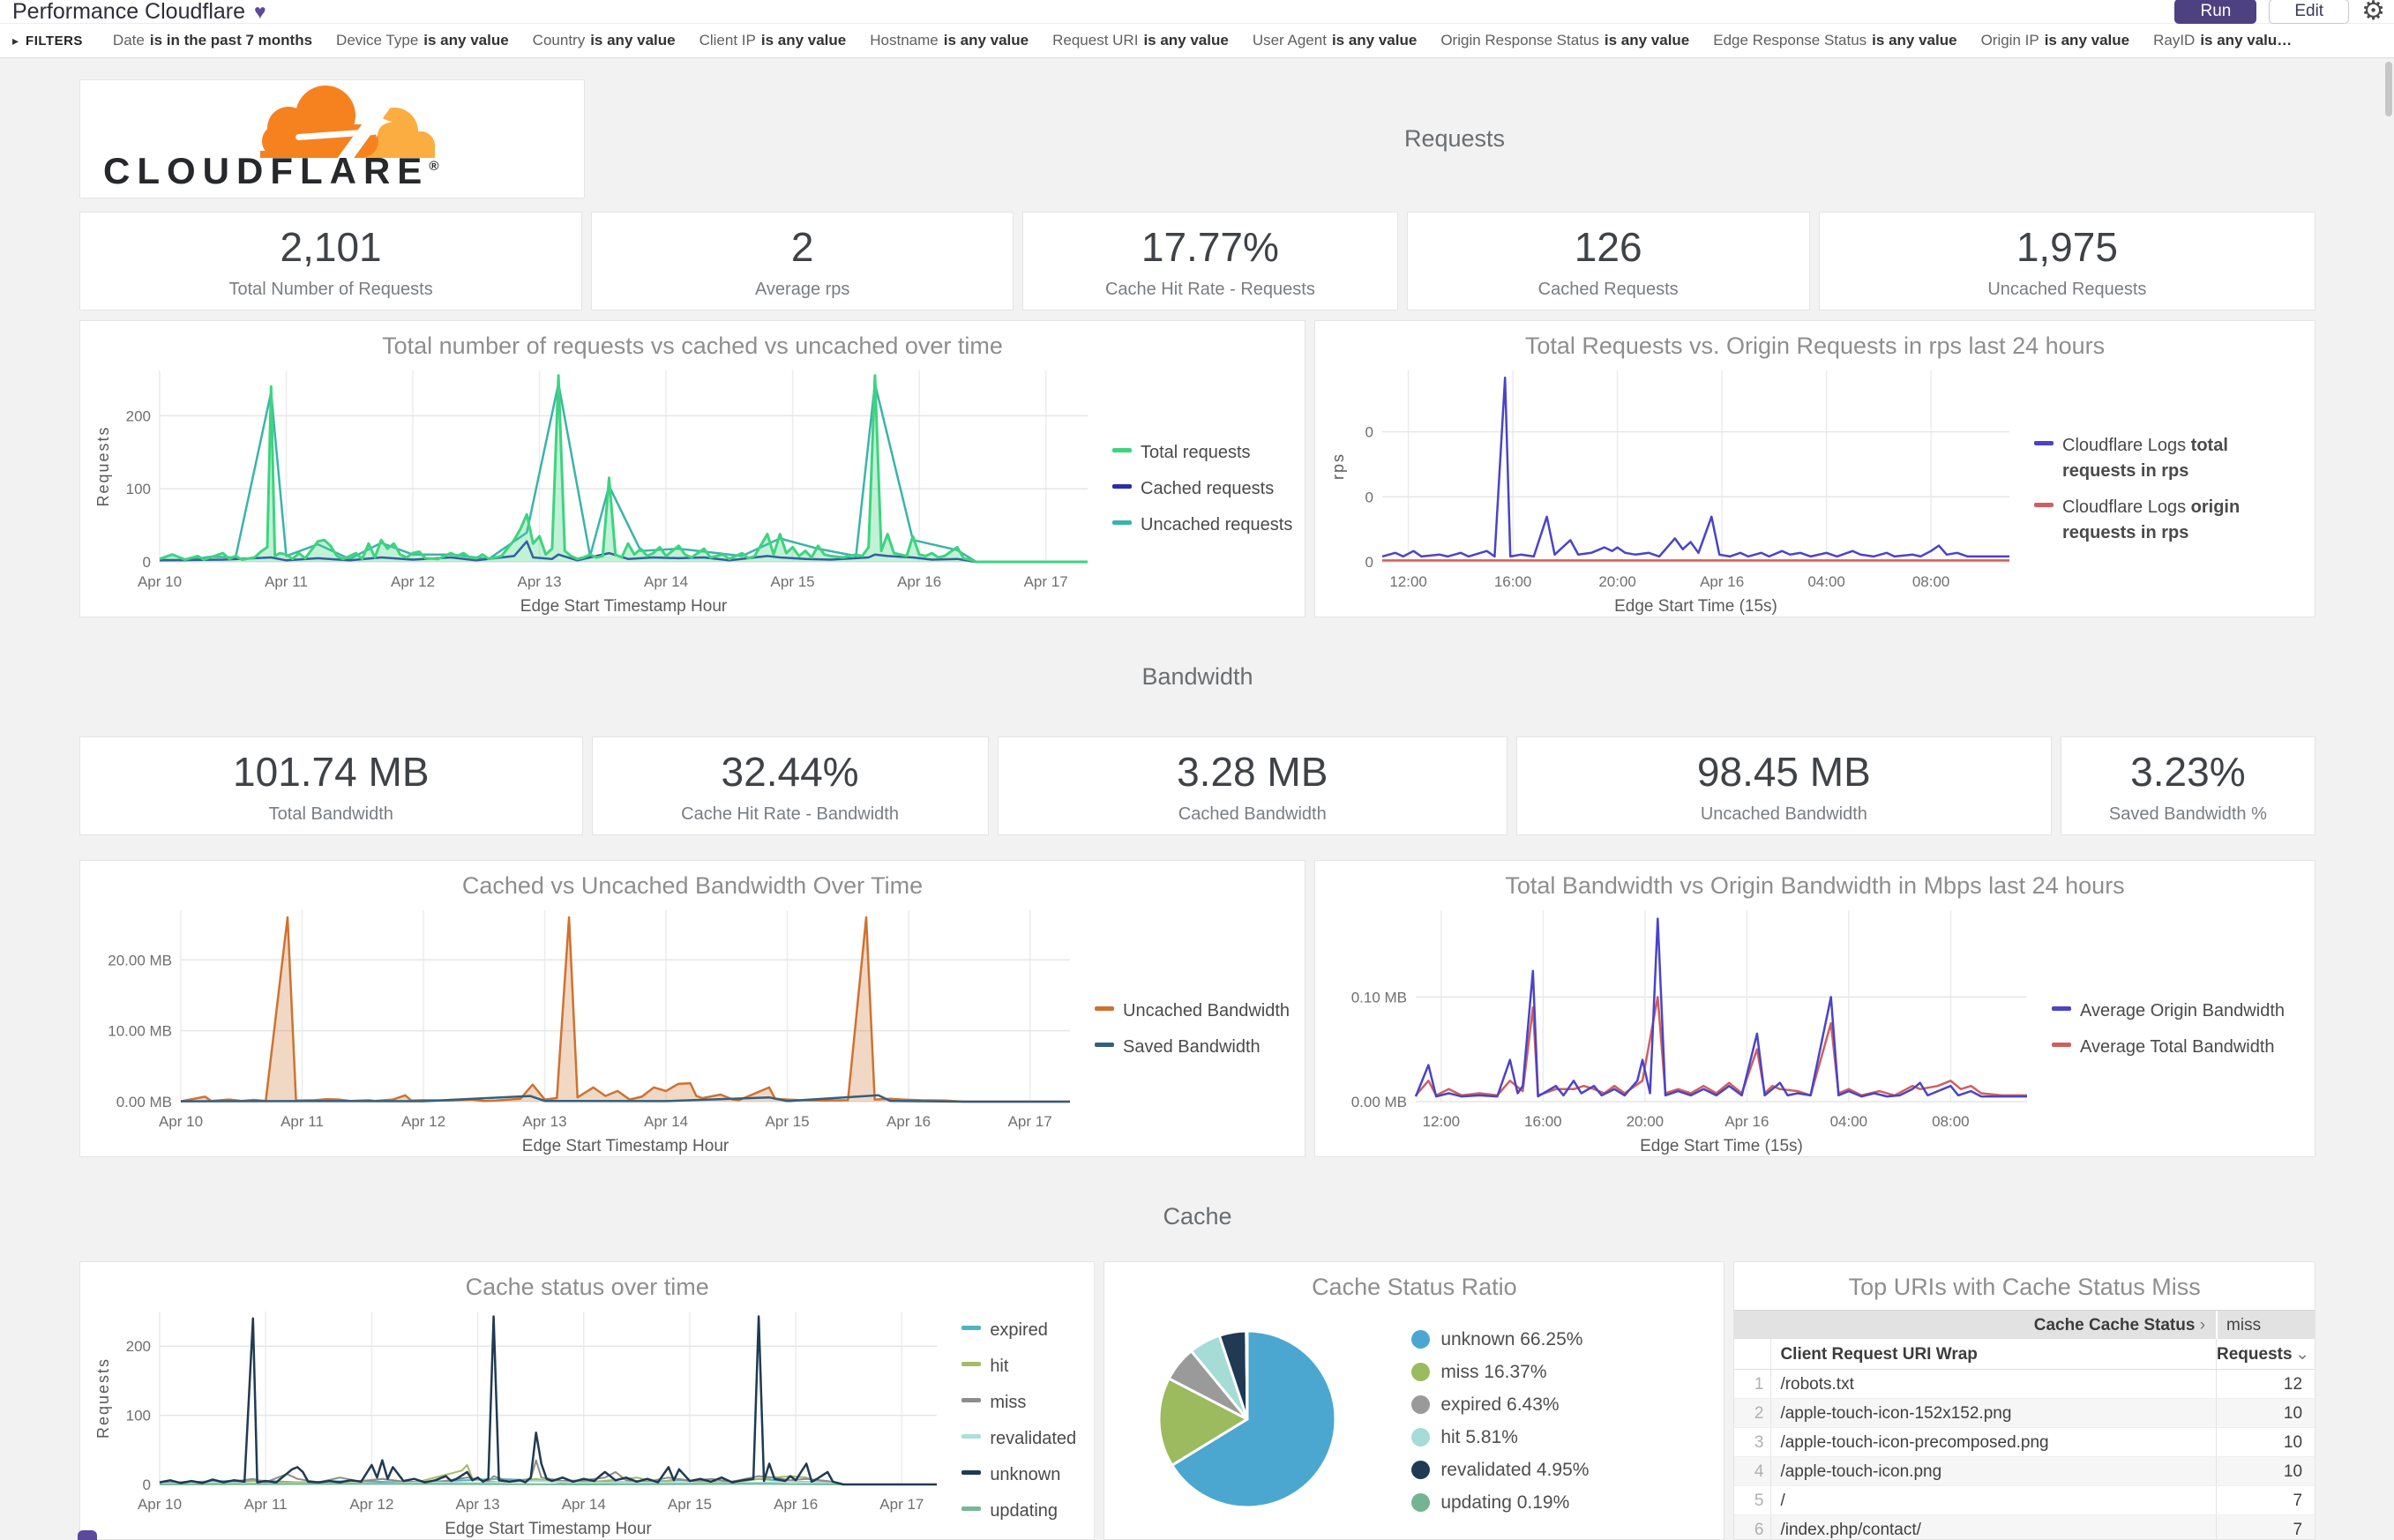  I want to click on svg-text: Edge Start Time (15s), so click(1695, 606).